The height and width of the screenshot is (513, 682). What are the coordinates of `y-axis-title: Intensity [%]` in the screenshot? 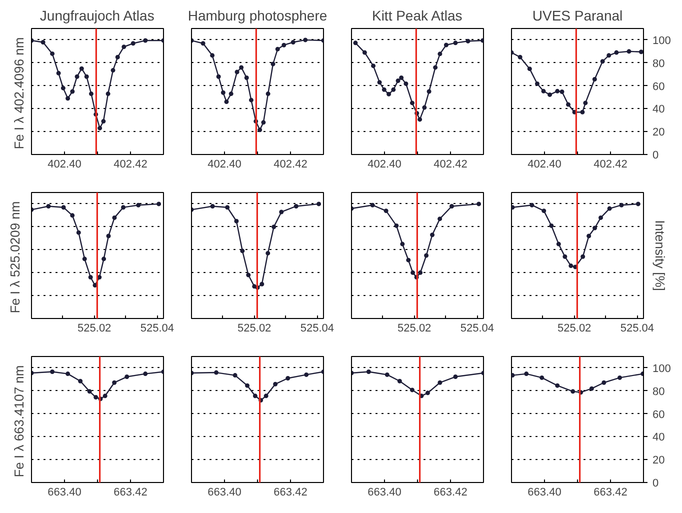 It's located at (660, 255).